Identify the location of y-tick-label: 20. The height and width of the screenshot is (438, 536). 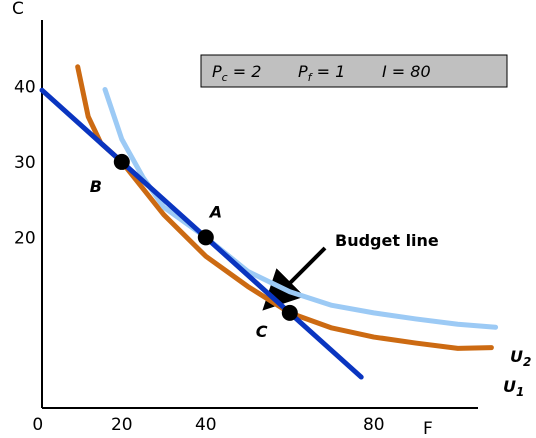
(25, 238).